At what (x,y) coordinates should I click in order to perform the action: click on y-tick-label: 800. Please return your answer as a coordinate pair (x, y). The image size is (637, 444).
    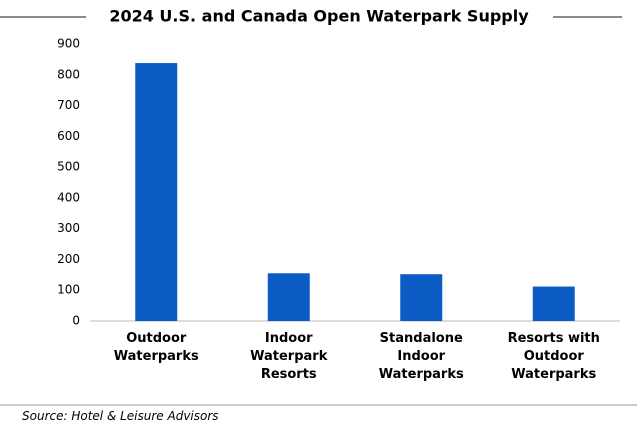
    Looking at the image, I should click on (68, 74).